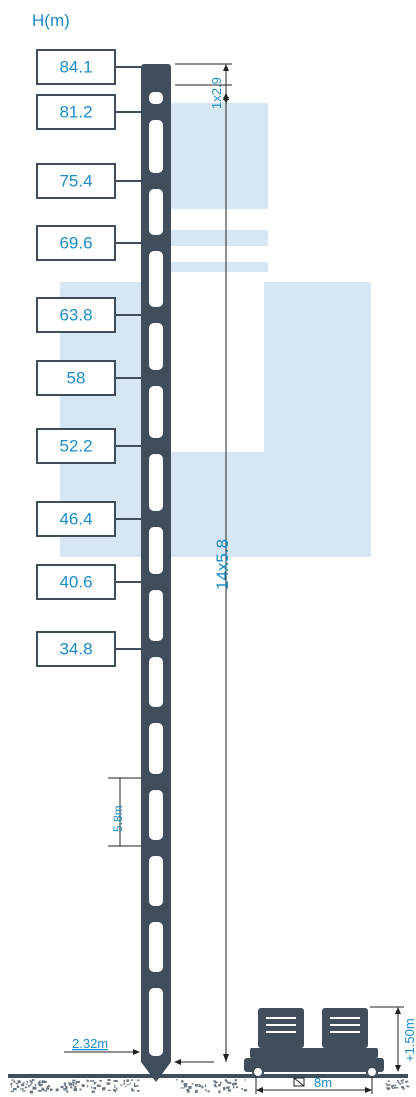  I want to click on dimension-module, so click(124, 812).